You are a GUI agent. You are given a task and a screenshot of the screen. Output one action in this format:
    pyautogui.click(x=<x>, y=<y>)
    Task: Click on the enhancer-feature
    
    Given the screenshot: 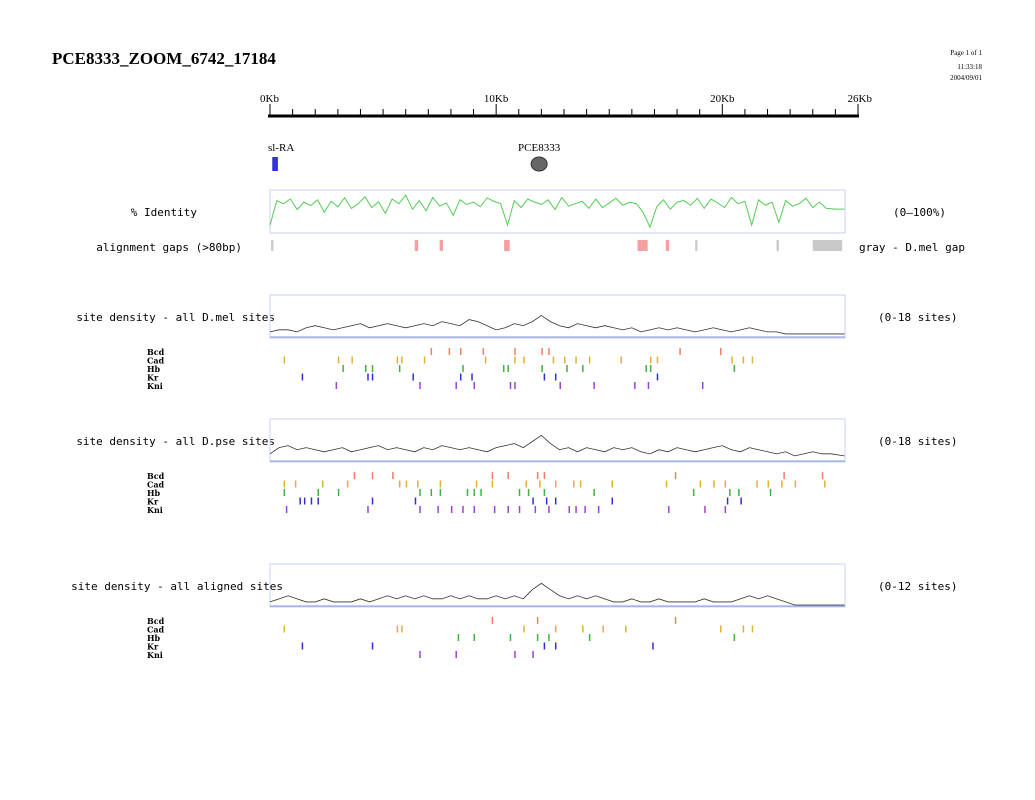 What is the action you would take?
    pyautogui.click(x=539, y=164)
    